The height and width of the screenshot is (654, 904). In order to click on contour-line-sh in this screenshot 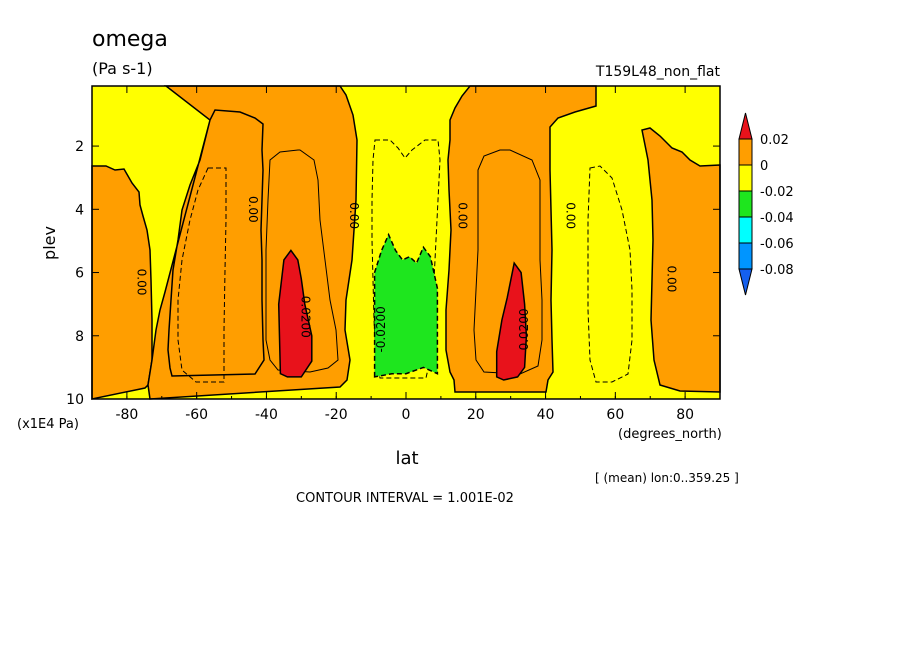, I will do `click(302, 261)`.